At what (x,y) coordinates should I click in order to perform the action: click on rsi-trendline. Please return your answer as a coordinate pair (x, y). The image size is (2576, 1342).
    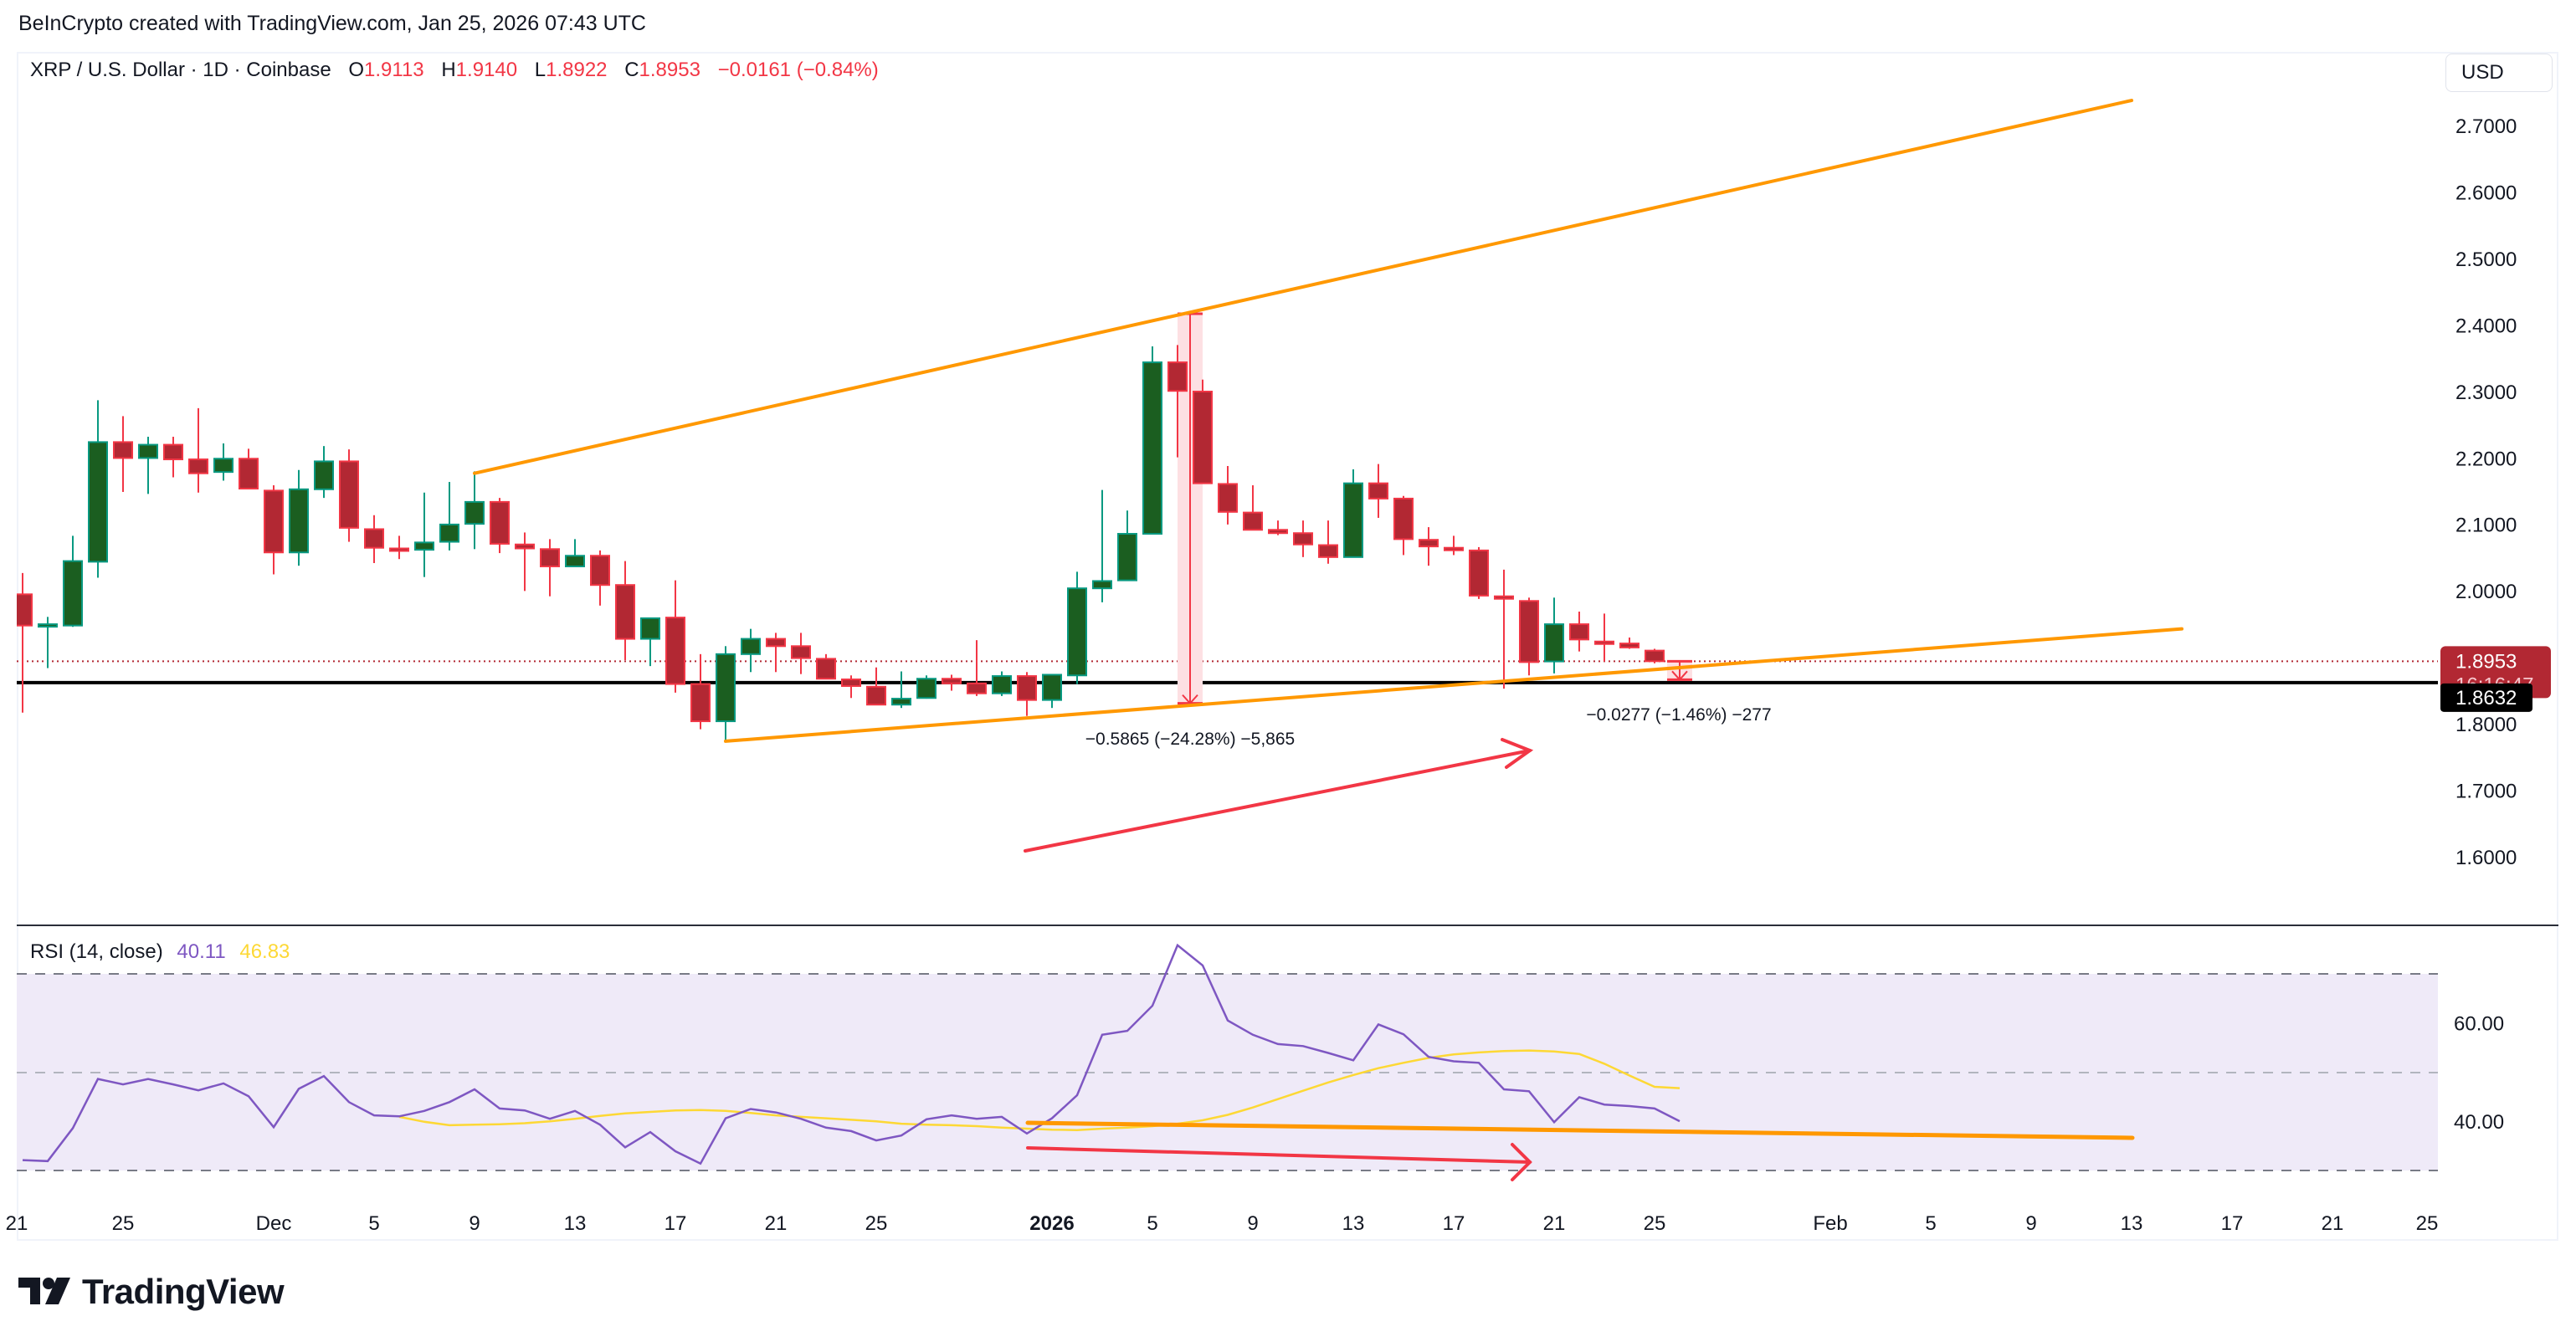
    Looking at the image, I should click on (1580, 1130).